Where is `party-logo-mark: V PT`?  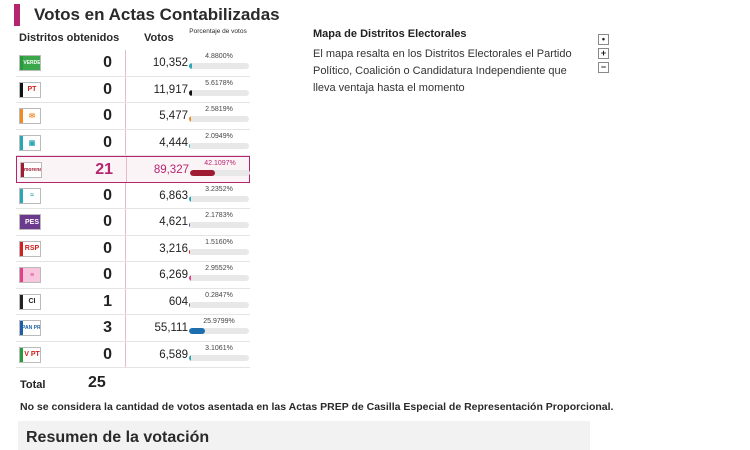
party-logo-mark: V PT is located at coordinates (32, 354).